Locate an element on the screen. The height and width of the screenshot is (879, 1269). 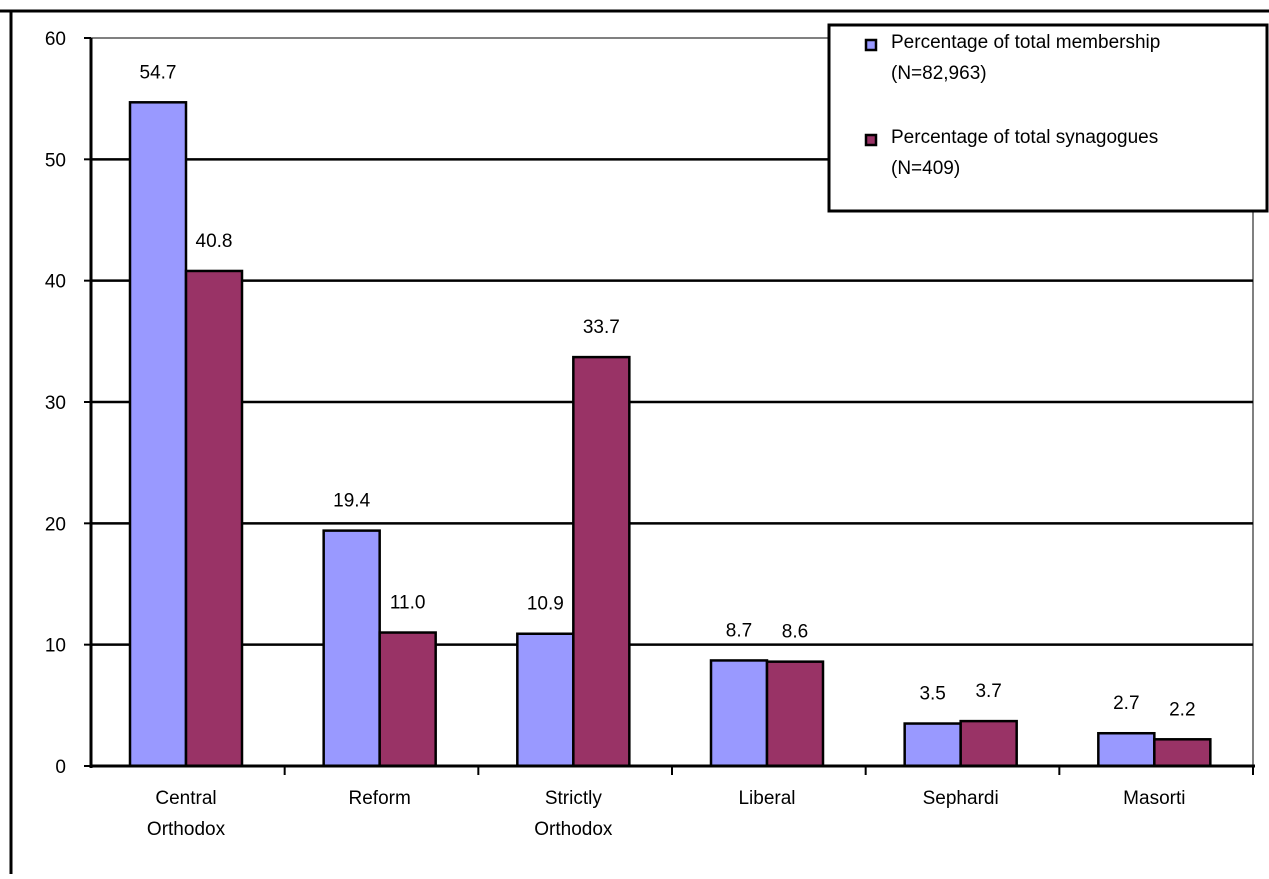
category-label: Reform is located at coordinates (380, 798).